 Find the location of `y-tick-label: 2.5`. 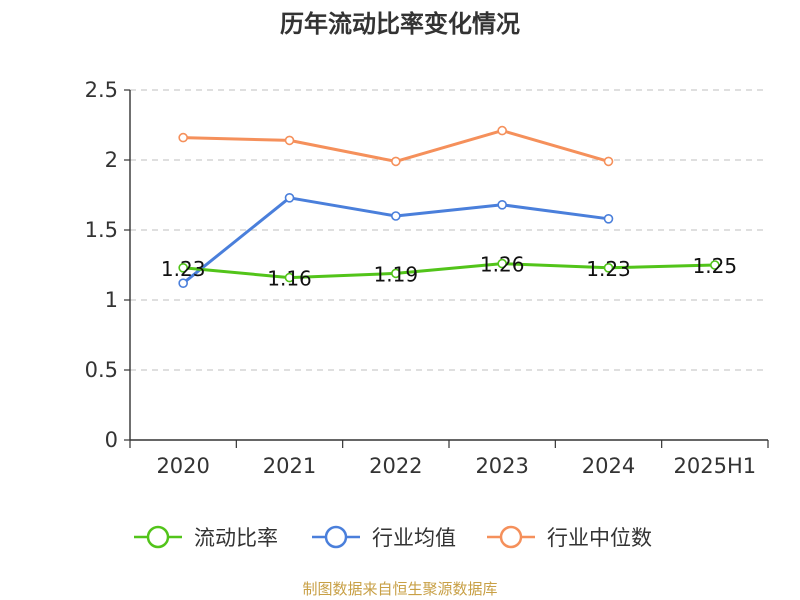

y-tick-label: 2.5 is located at coordinates (101, 90).